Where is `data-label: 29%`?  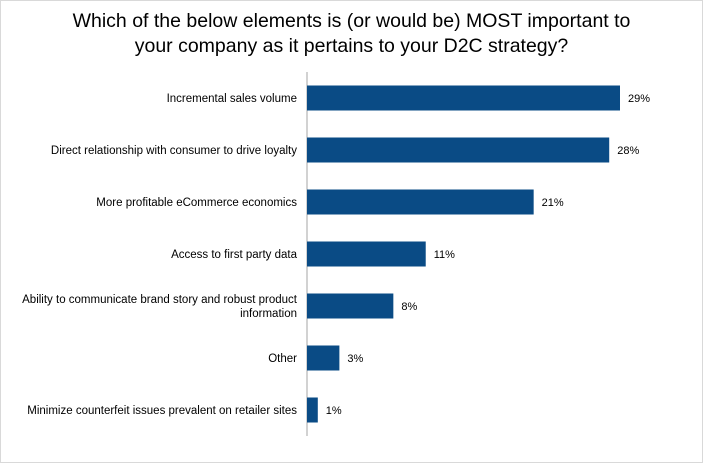
data-label: 29% is located at coordinates (639, 99).